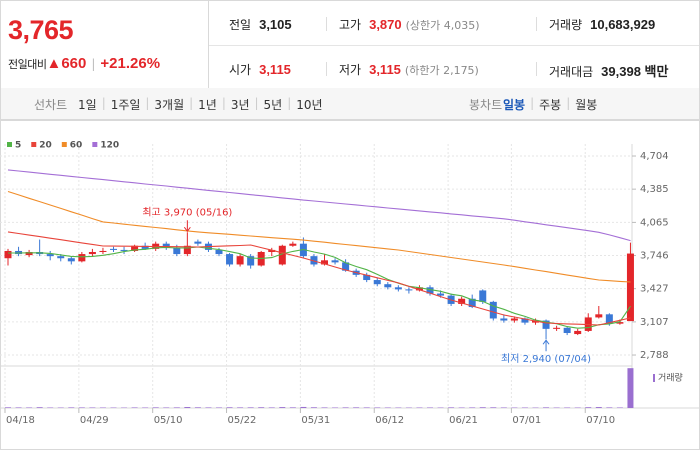 The image size is (700, 450). Describe the element at coordinates (463, 420) in the screenshot. I see `x-tick-label: 06/21` at that location.